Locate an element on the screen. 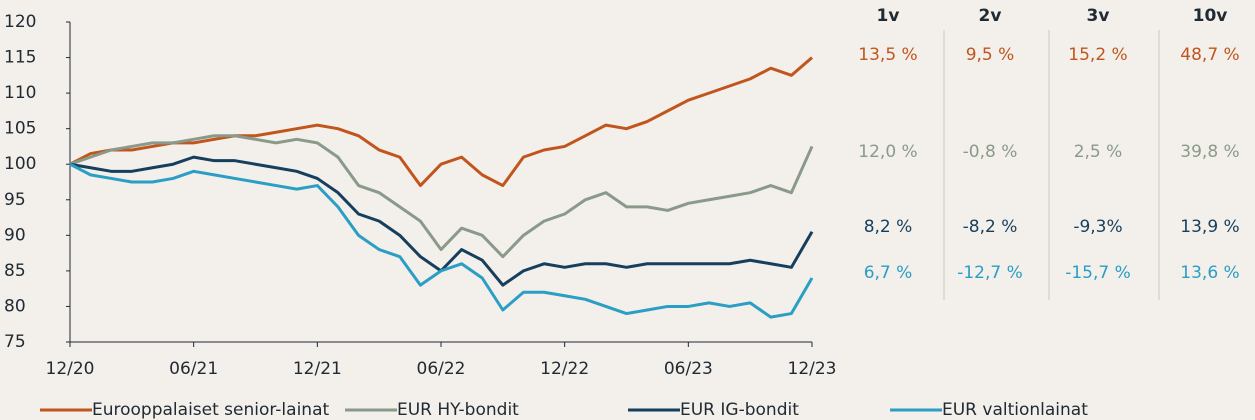 This screenshot has height=420, width=1255. table-cell: -12,7 % is located at coordinates (990, 273).